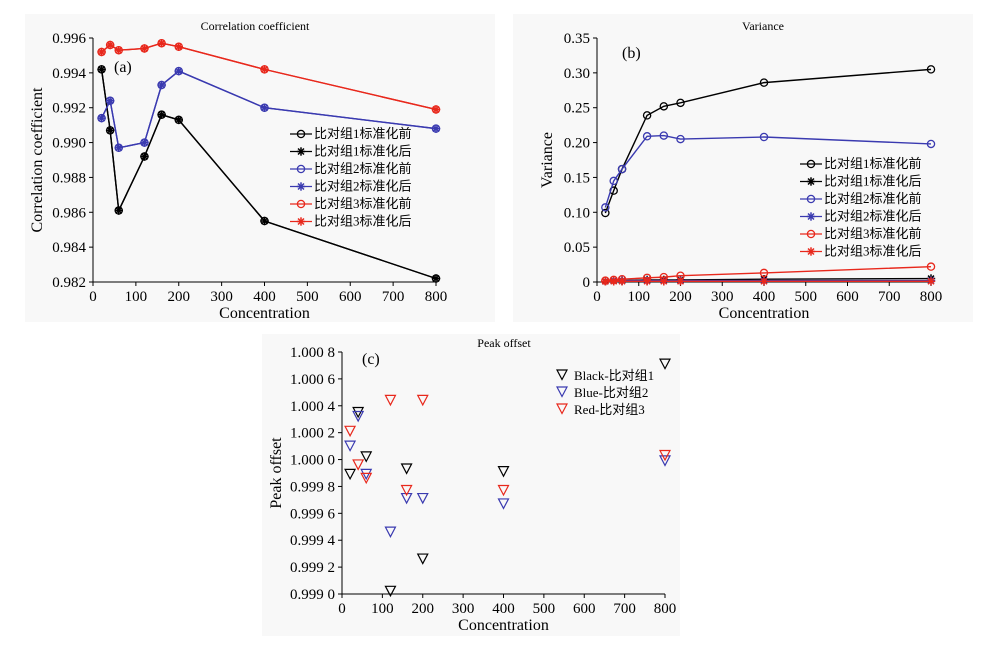  What do you see at coordinates (313, 407) in the screenshot?
I see `panel-c-y-tick-label: 1.000 4` at bounding box center [313, 407].